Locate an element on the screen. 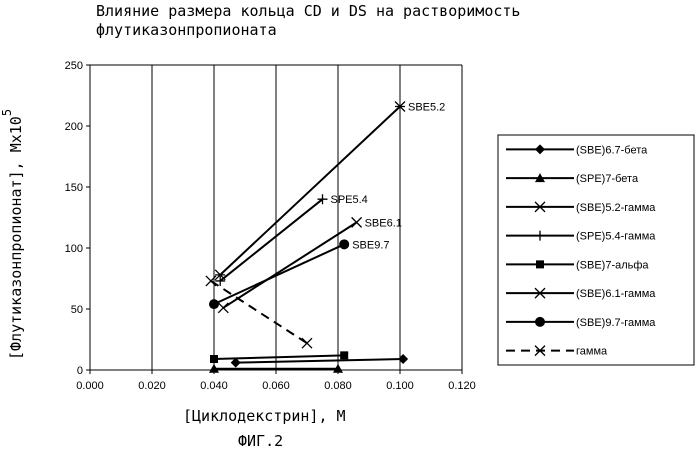 The height and width of the screenshot is (451, 700). x-tick-label: 0.080 is located at coordinates (338, 386).